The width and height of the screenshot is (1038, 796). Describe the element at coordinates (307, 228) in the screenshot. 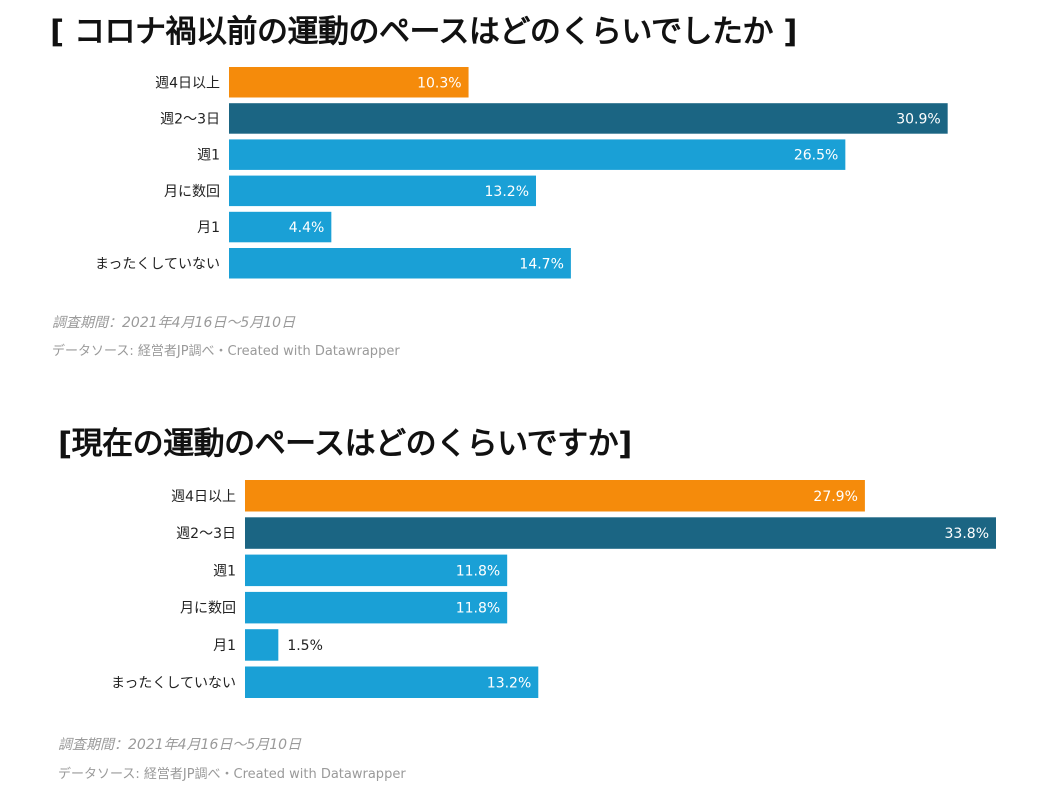

I see `value-label: 4.4%` at that location.